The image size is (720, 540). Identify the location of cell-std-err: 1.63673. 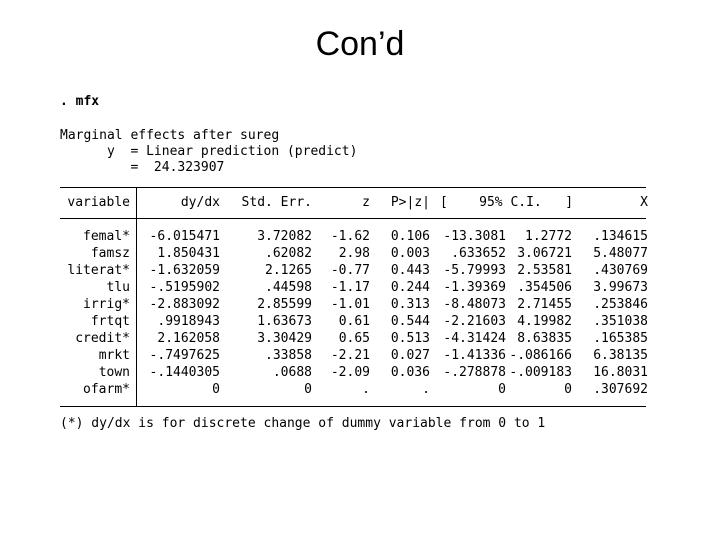
(284, 321).